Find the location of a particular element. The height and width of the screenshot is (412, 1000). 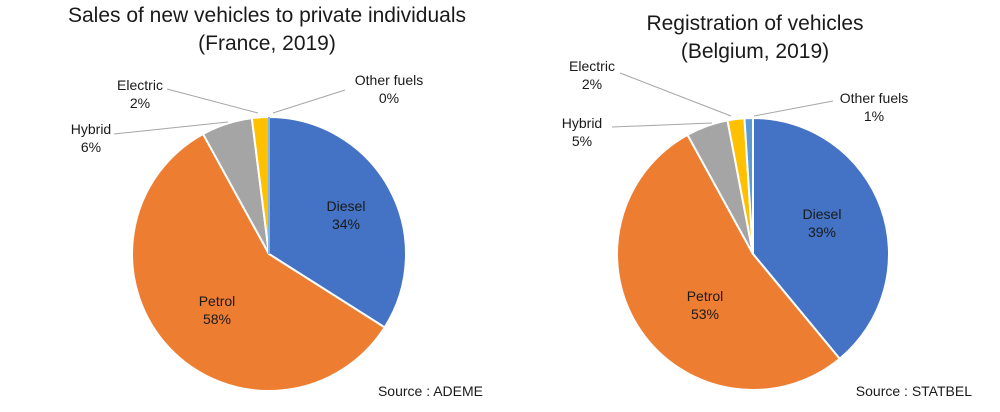

leader-line-france-electric is located at coordinates (212, 101).